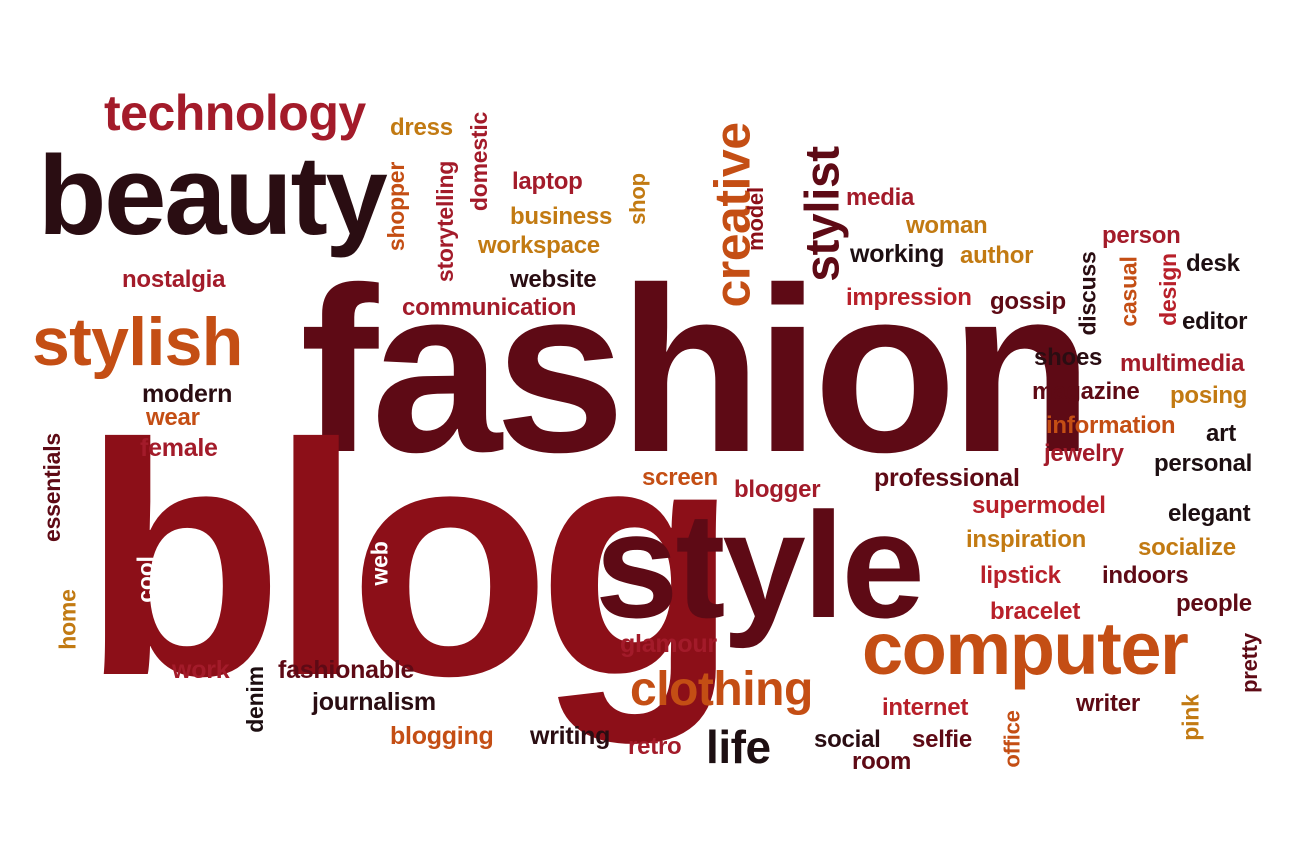 This screenshot has height=856, width=1300. What do you see at coordinates (179, 448) in the screenshot?
I see `word-female: female` at bounding box center [179, 448].